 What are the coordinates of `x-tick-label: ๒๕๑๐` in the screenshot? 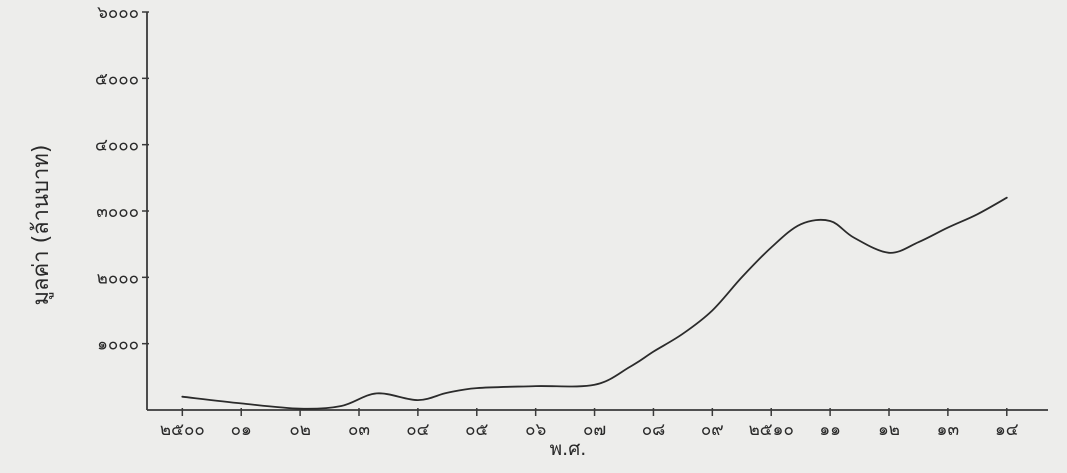 It's located at (771, 430).